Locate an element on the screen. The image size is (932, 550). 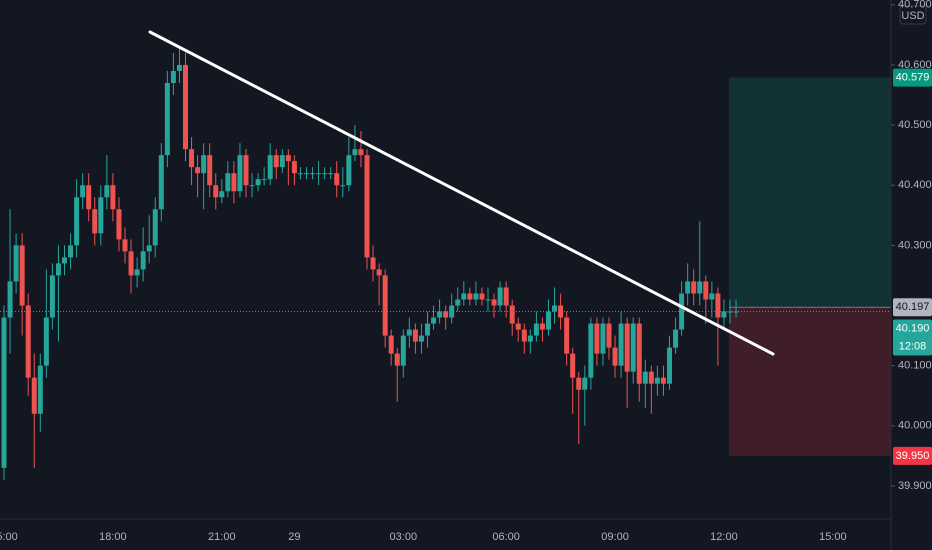
currency-box is located at coordinates (913, 15).